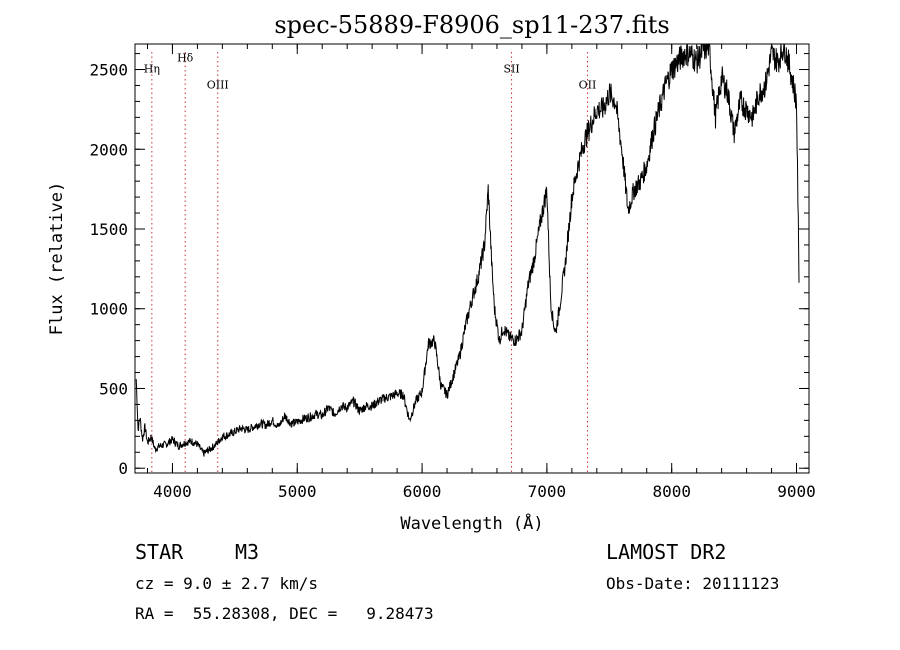  I want to click on redshift-cz: cz = 9.0 ± 2.7 km/s, so click(227, 583).